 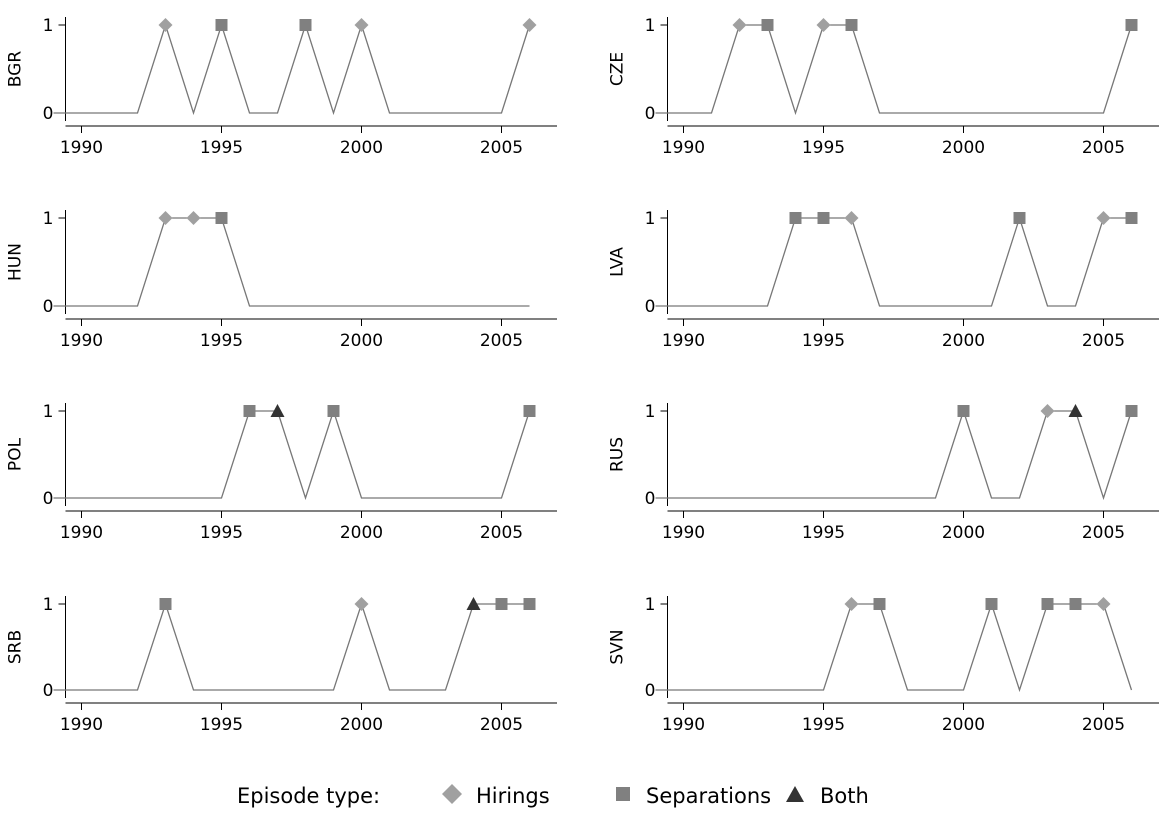 I want to click on marker-both-rus-2004, so click(x=1075, y=410).